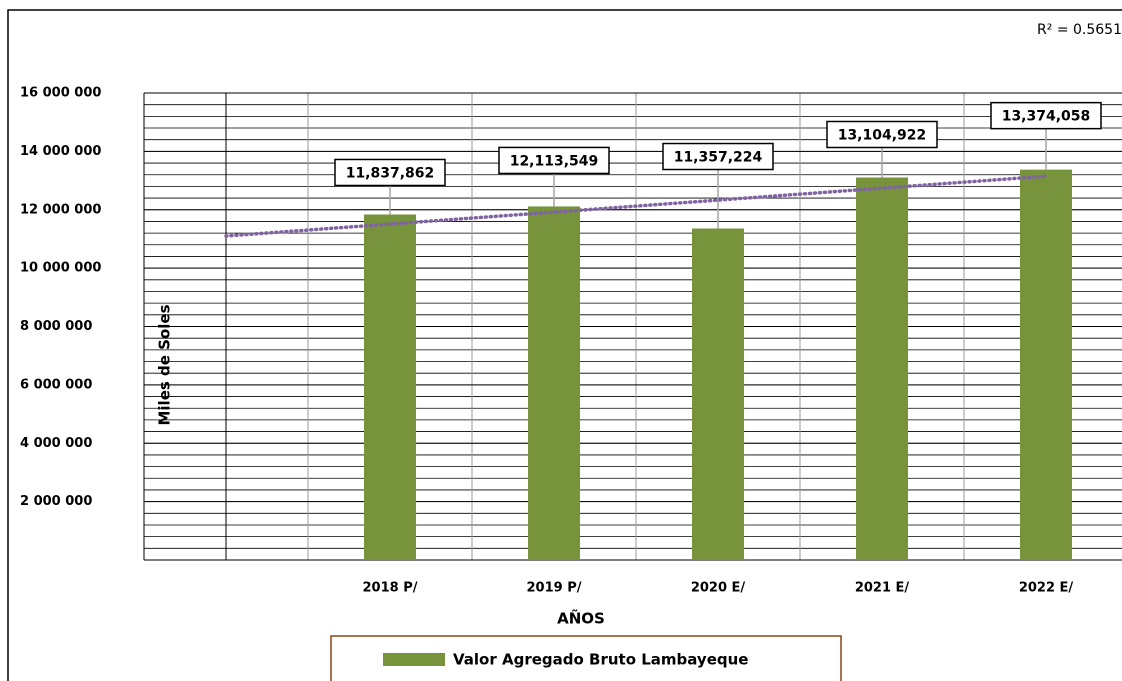 The width and height of the screenshot is (1122, 681). I want to click on y-tick-label: 6 000 000, so click(56, 384).